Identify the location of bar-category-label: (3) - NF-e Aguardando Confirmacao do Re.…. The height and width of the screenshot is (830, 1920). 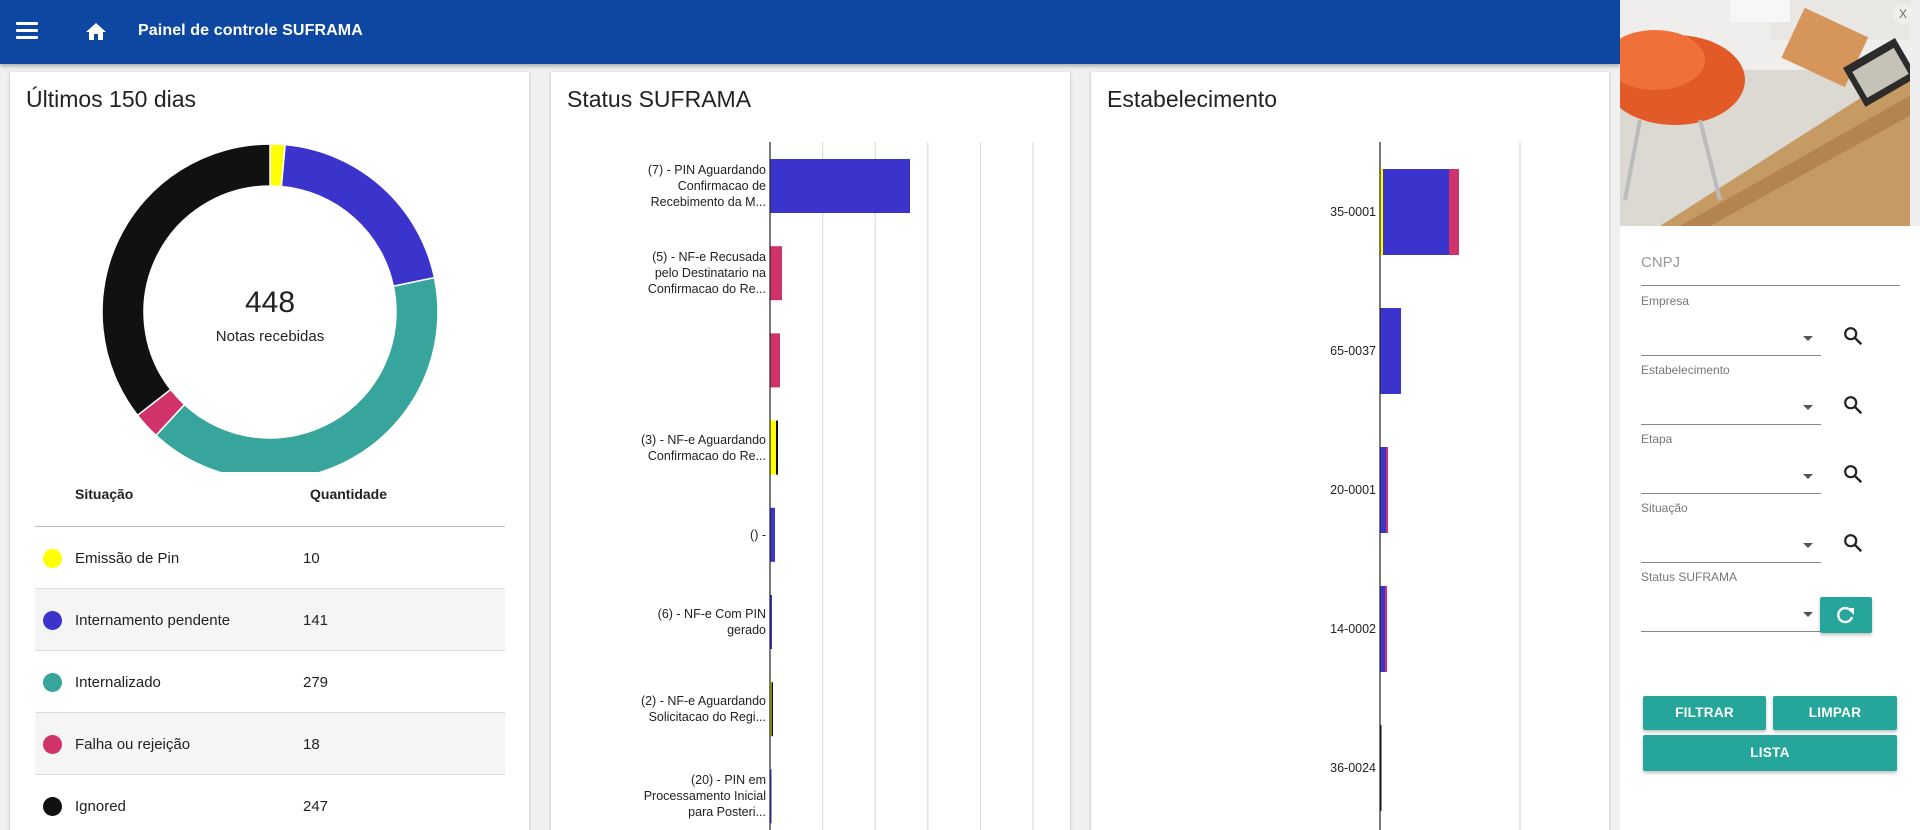
(703, 447).